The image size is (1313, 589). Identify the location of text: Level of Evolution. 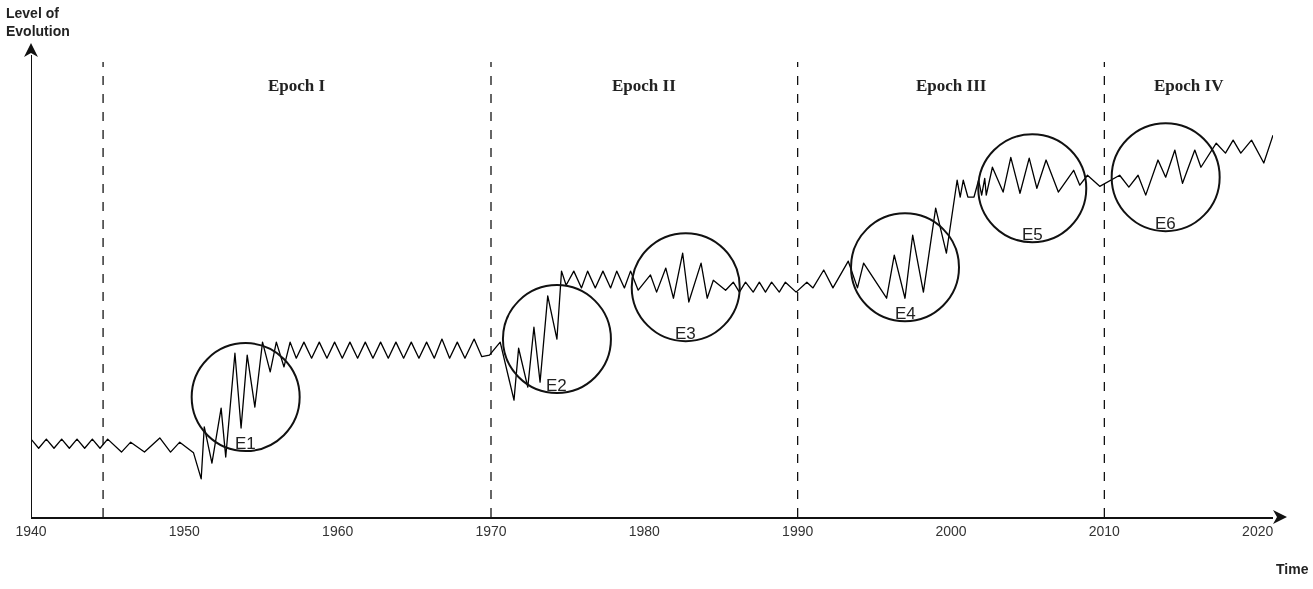
(38, 22).